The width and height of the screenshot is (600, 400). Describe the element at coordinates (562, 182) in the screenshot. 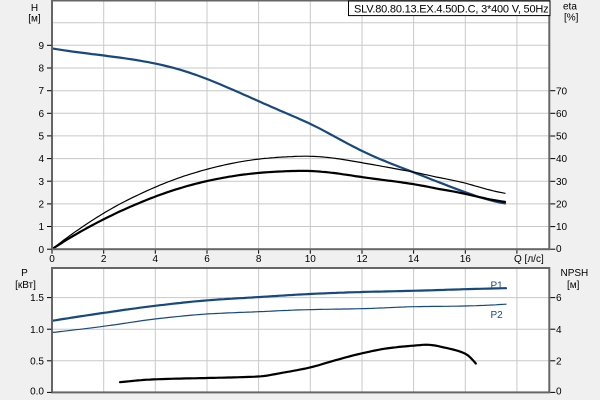

I see `svg-text: 30` at that location.